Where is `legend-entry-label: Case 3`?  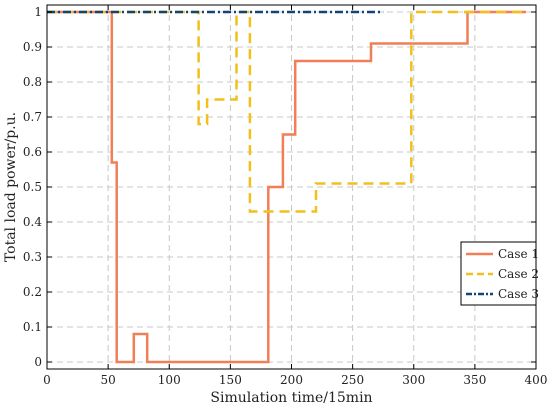 legend-entry-label: Case 3 is located at coordinates (518, 294).